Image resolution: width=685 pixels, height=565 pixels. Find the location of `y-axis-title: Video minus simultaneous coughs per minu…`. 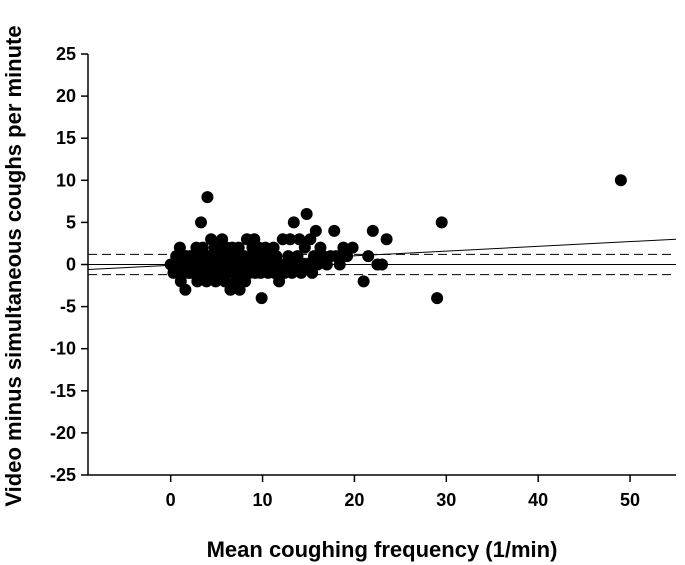

y-axis-title: Video minus simultaneous coughs per minu… is located at coordinates (13, 265).